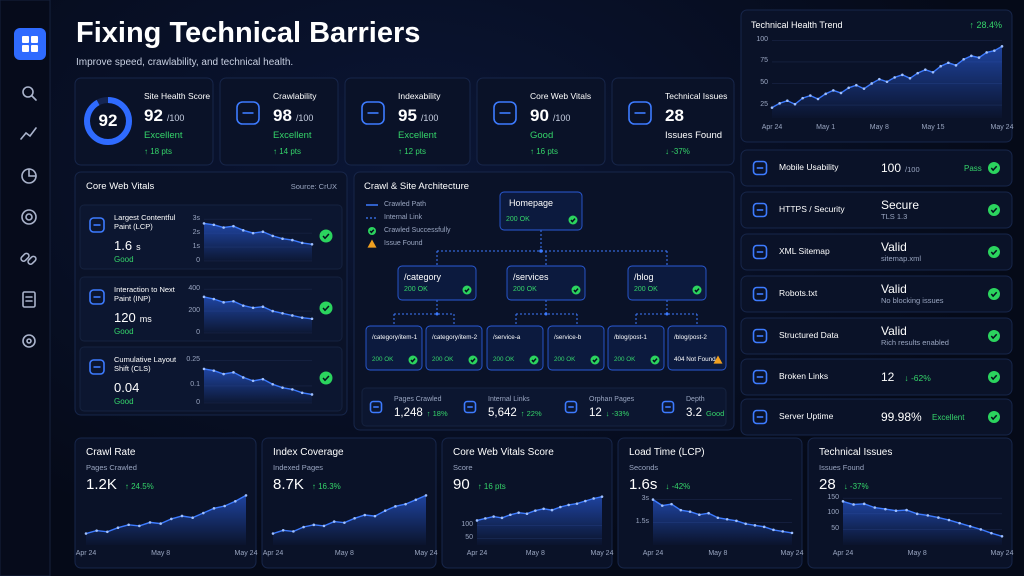  What do you see at coordinates (502, 413) in the screenshot?
I see `stat-value: 5,642` at bounding box center [502, 413].